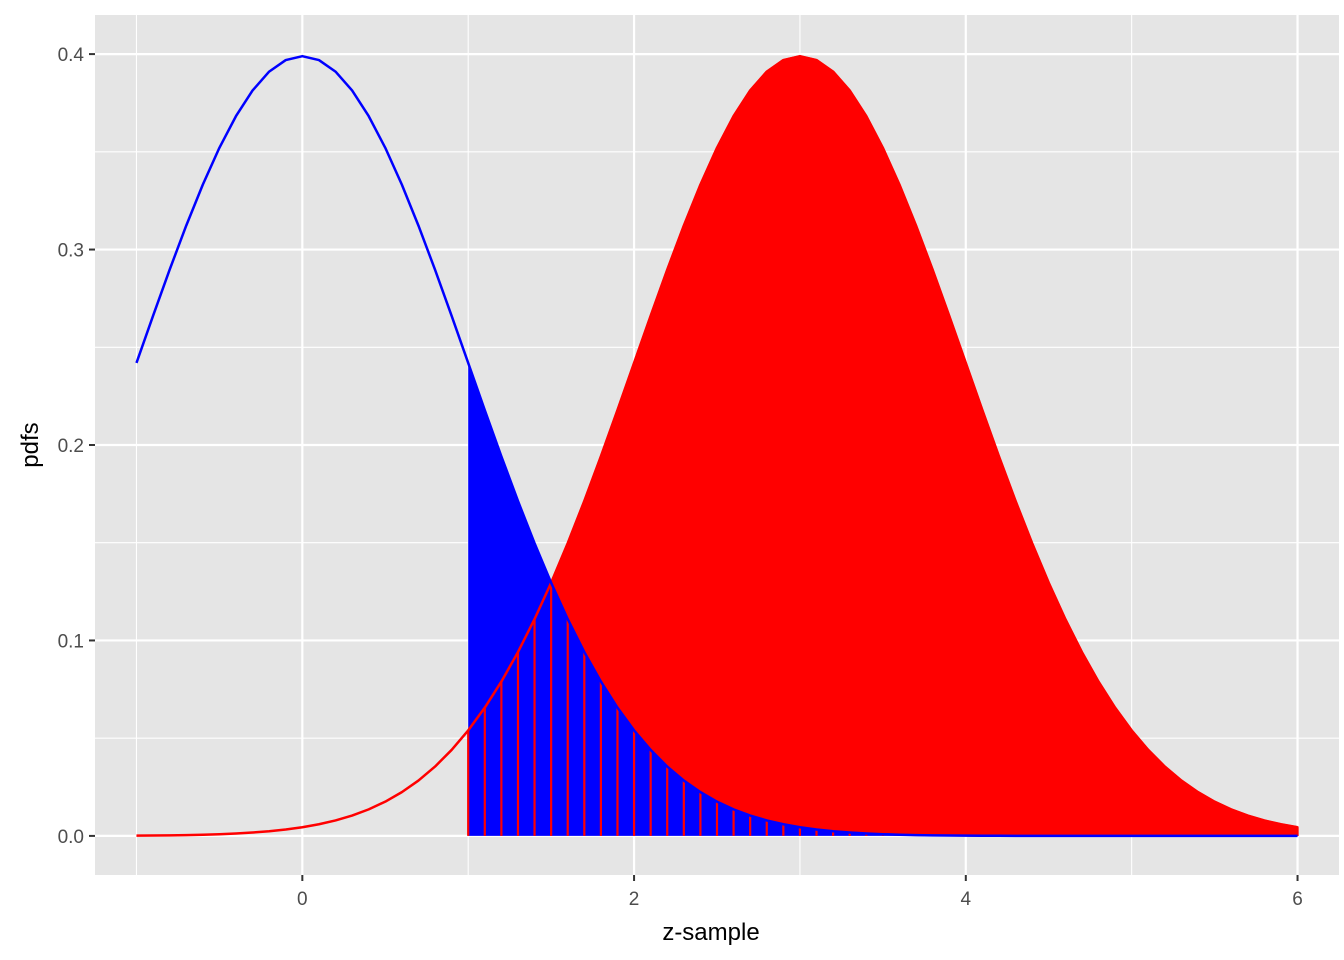 The width and height of the screenshot is (1344, 960). I want to click on x-axis: 0 2 4 6, so click(800, 892).